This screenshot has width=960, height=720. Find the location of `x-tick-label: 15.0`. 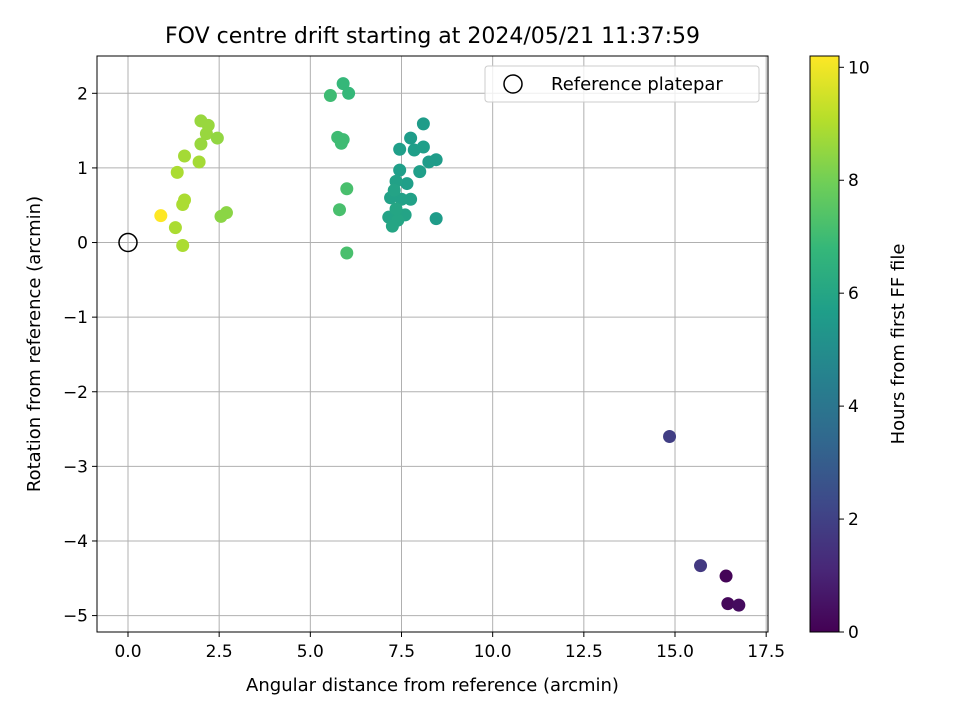

x-tick-label: 15.0 is located at coordinates (675, 652).